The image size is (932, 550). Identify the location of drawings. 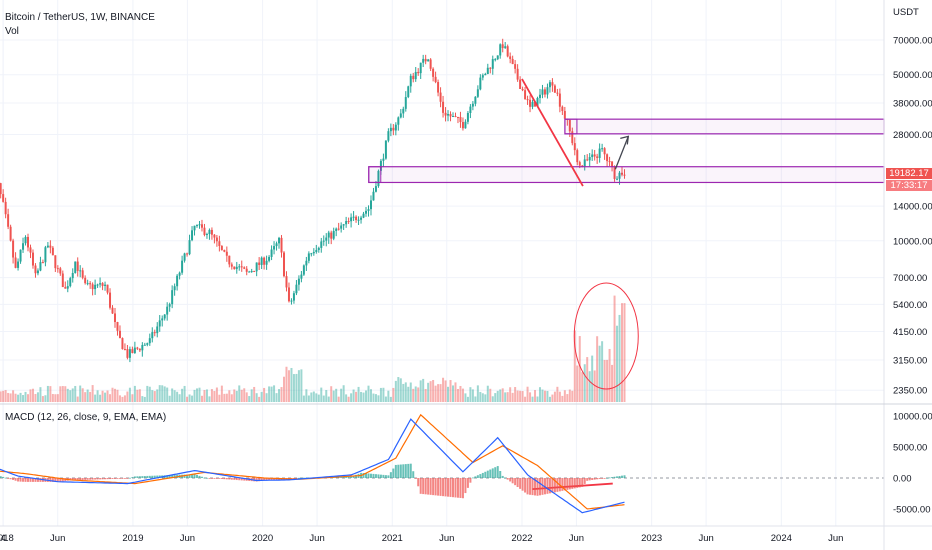
(580, 284).